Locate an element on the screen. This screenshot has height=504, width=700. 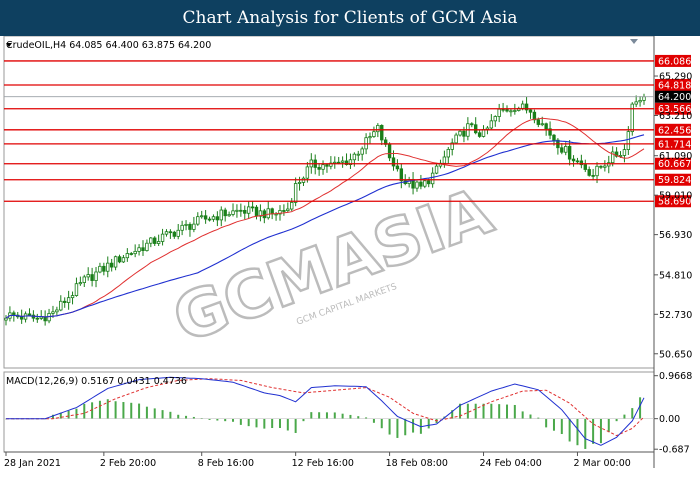
resistance-label: 63.566 is located at coordinates (674, 109).